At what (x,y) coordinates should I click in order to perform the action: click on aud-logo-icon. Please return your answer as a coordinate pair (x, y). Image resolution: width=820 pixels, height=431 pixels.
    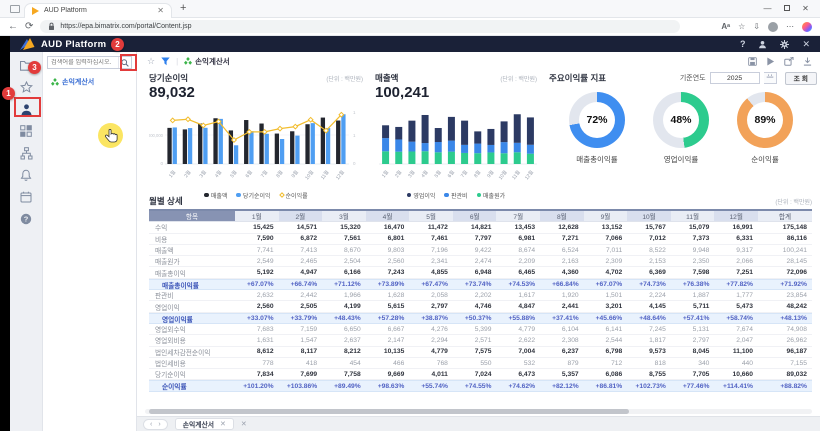
    Looking at the image, I should click on (27, 43).